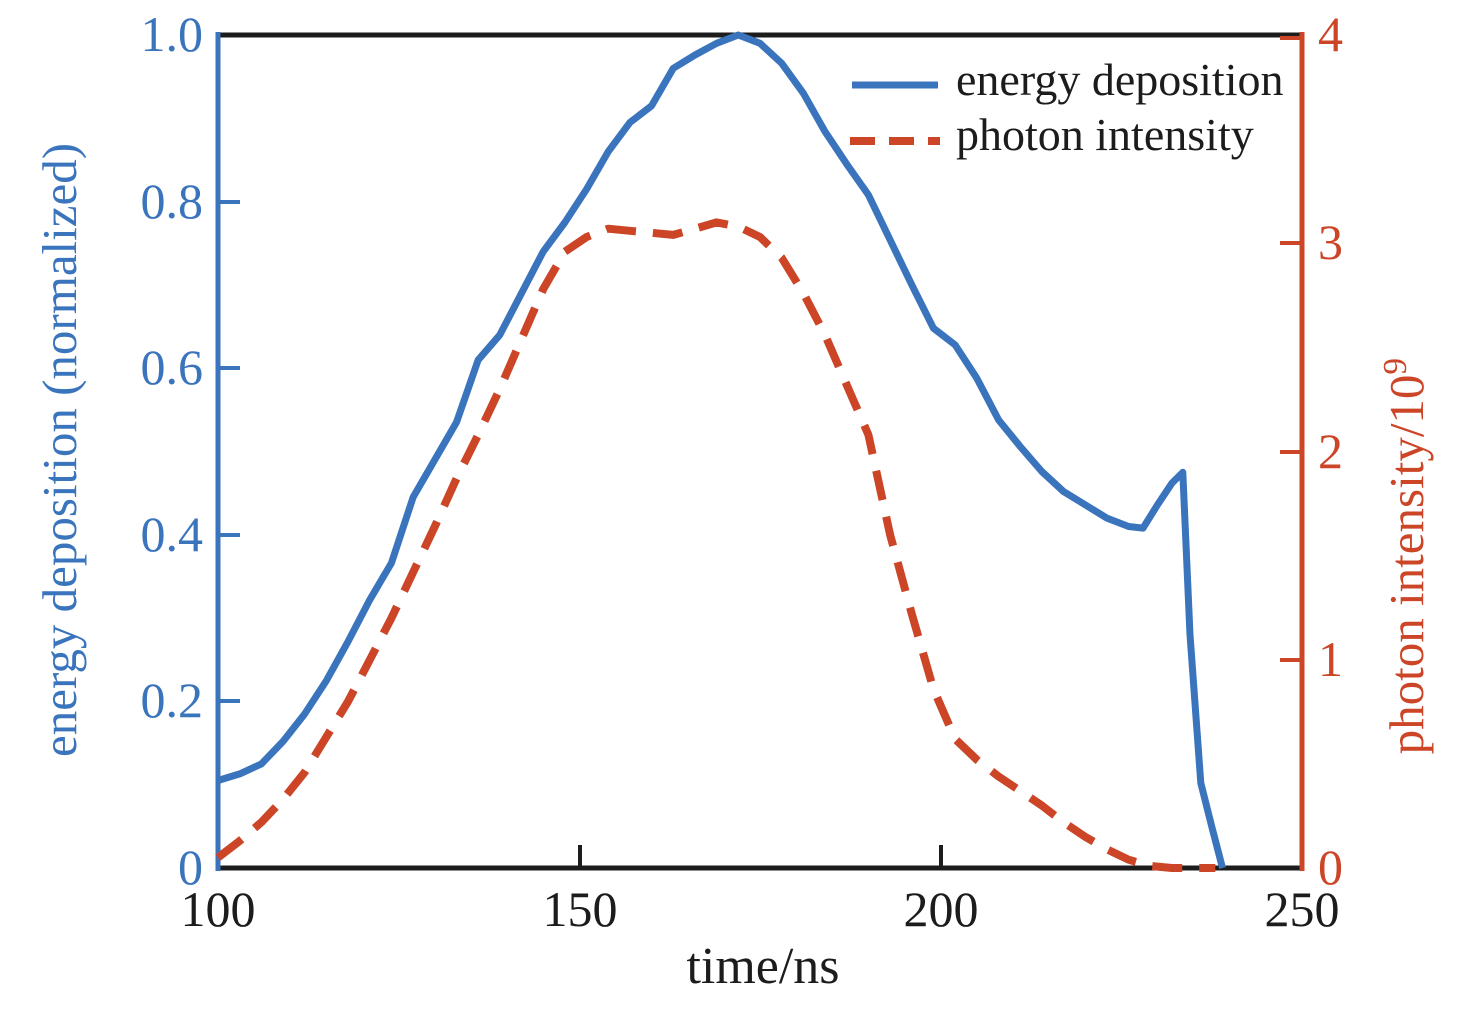 The image size is (1476, 1012). Describe the element at coordinates (1330, 34) in the screenshot. I see `right-tick-label: 4` at that location.